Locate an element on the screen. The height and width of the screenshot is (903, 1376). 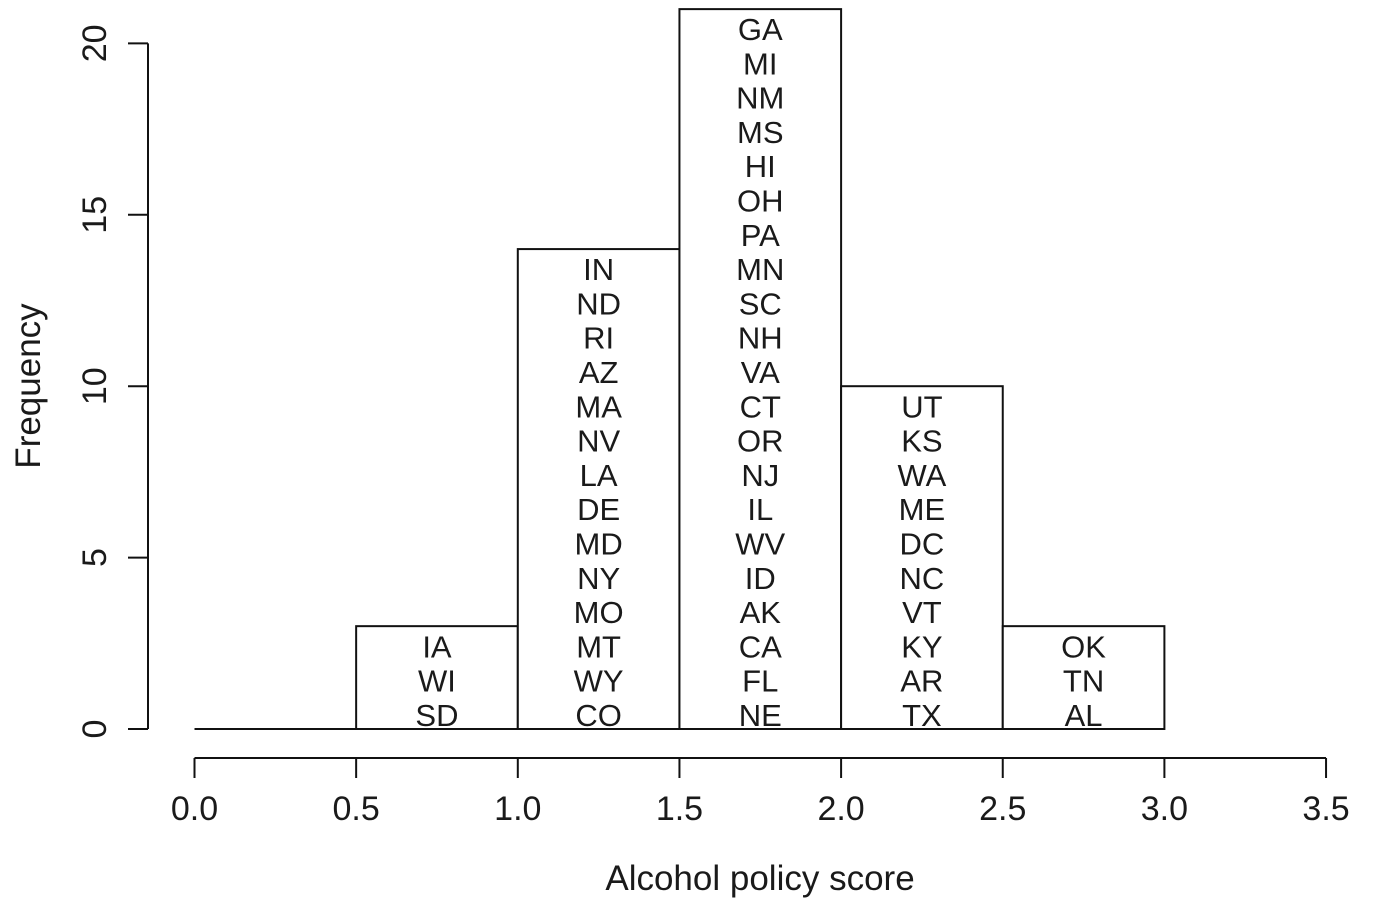
state-label: OH is located at coordinates (760, 201).